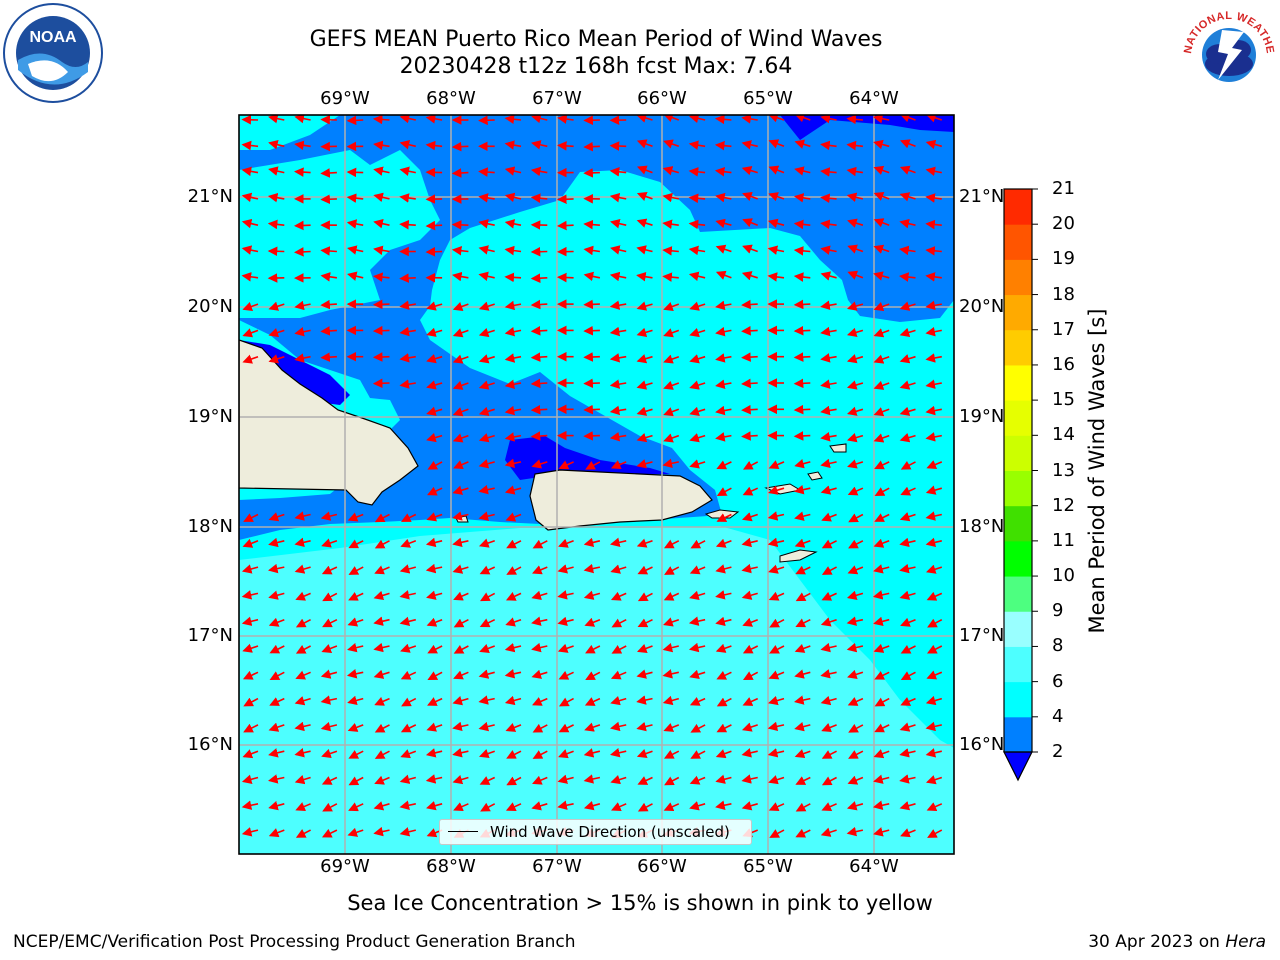 The width and height of the screenshot is (1280, 960). Describe the element at coordinates (610, 832) in the screenshot. I see `legend-label: Wind Wave Direction (unscaled)` at that location.